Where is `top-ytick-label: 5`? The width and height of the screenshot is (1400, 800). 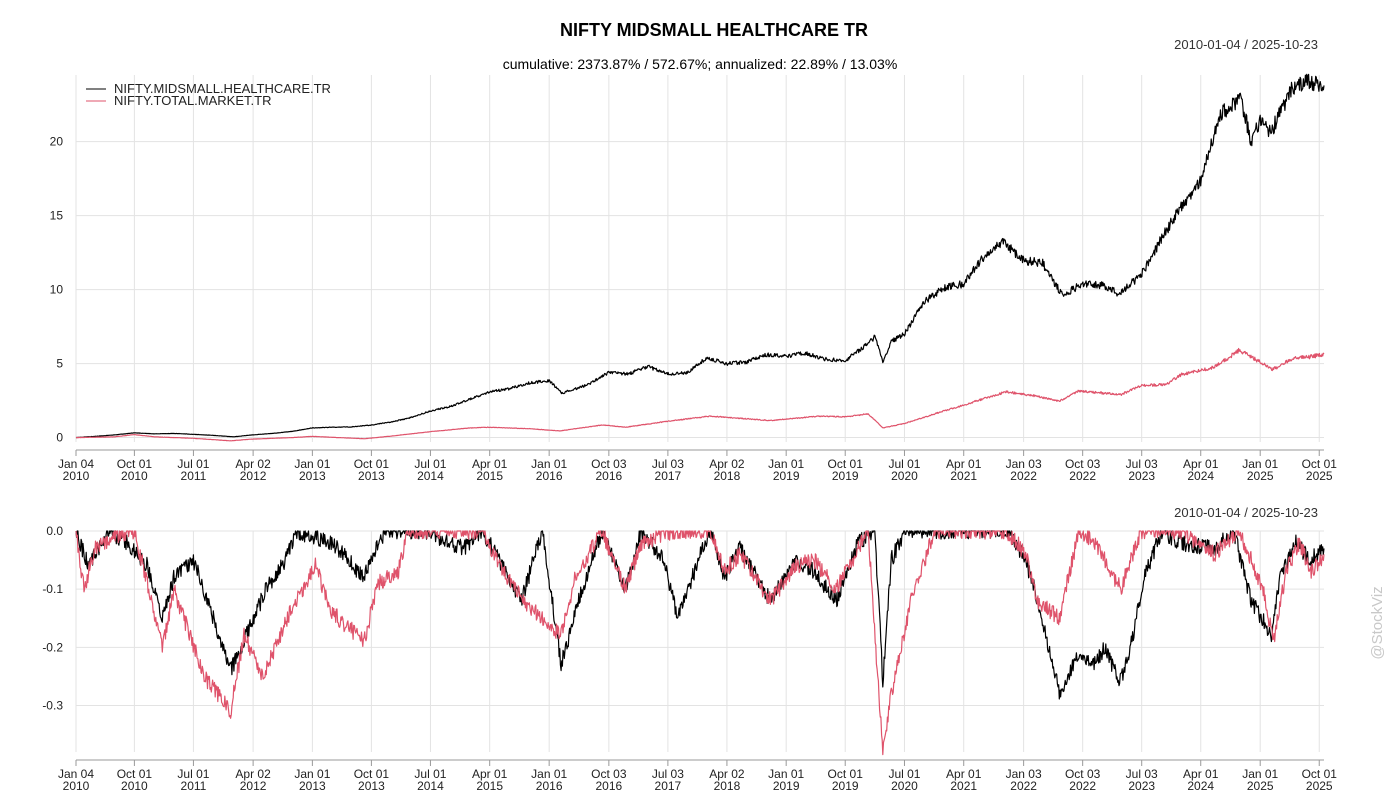
top-ytick-label: 5 is located at coordinates (59, 364).